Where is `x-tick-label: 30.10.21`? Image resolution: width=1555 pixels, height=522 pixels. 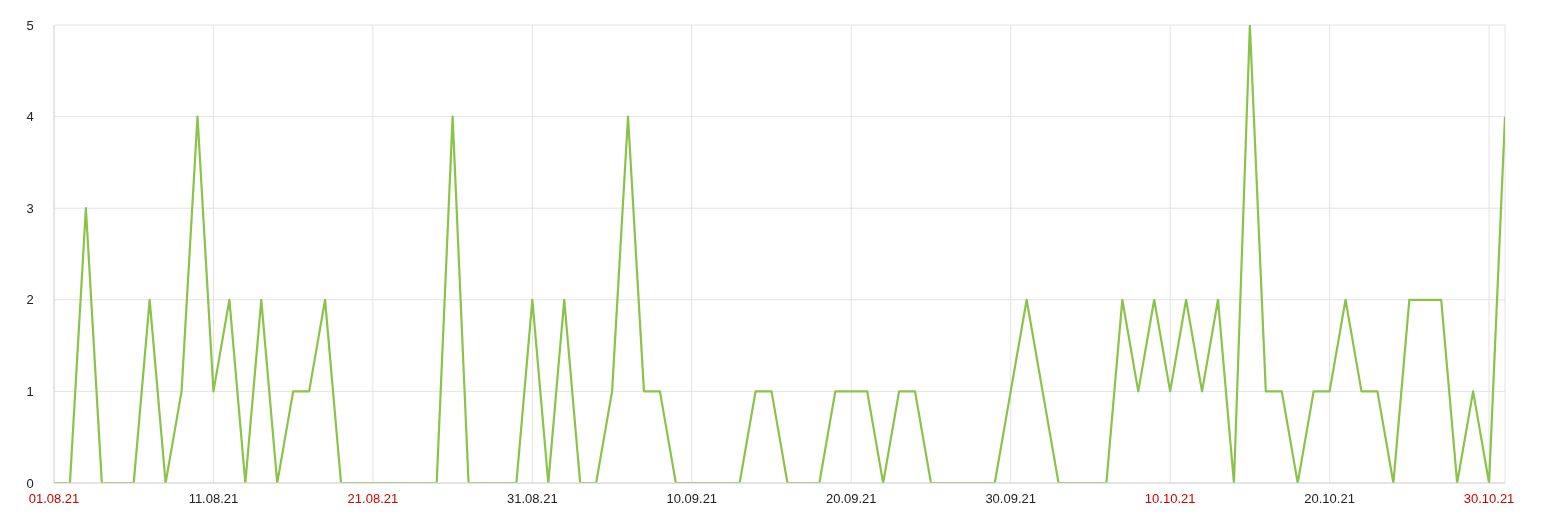
x-tick-label: 30.10.21 is located at coordinates (1489, 498).